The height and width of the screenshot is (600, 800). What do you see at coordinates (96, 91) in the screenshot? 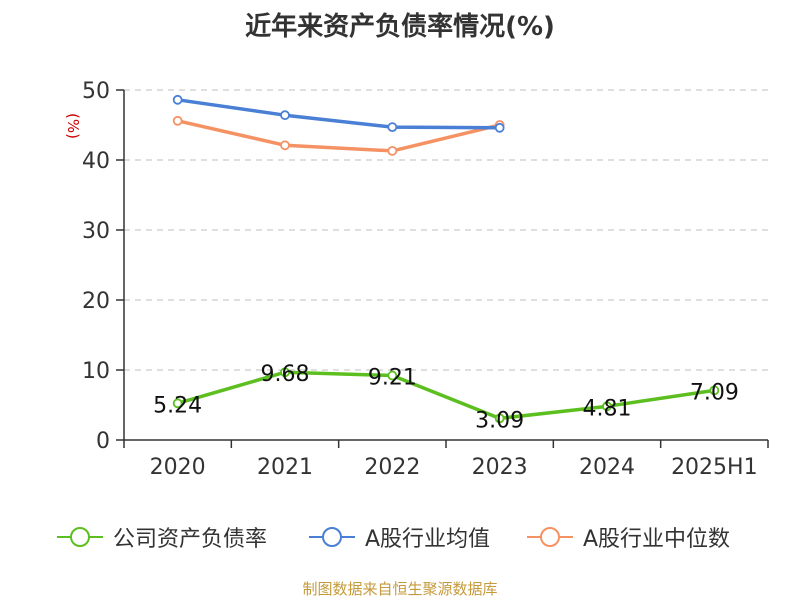
I see `y-tick-label: 50` at bounding box center [96, 91].